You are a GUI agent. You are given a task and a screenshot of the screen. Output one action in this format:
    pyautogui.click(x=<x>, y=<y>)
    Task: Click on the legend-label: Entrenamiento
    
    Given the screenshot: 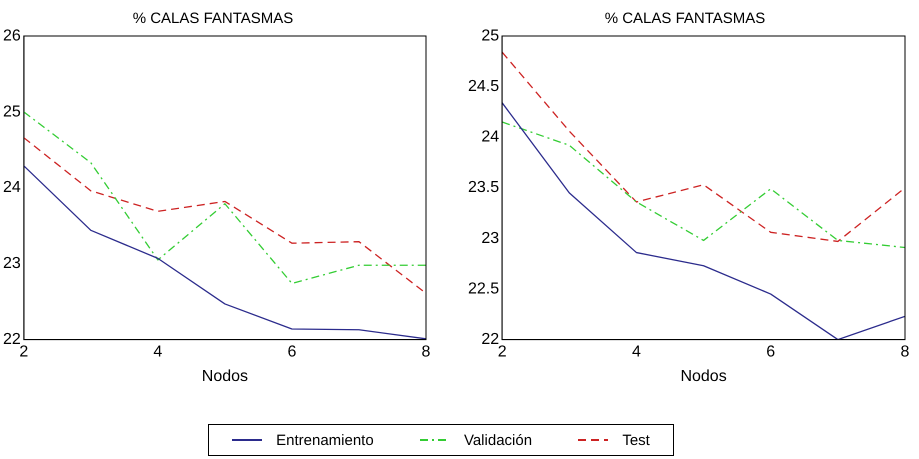 What is the action you would take?
    pyautogui.click(x=325, y=440)
    